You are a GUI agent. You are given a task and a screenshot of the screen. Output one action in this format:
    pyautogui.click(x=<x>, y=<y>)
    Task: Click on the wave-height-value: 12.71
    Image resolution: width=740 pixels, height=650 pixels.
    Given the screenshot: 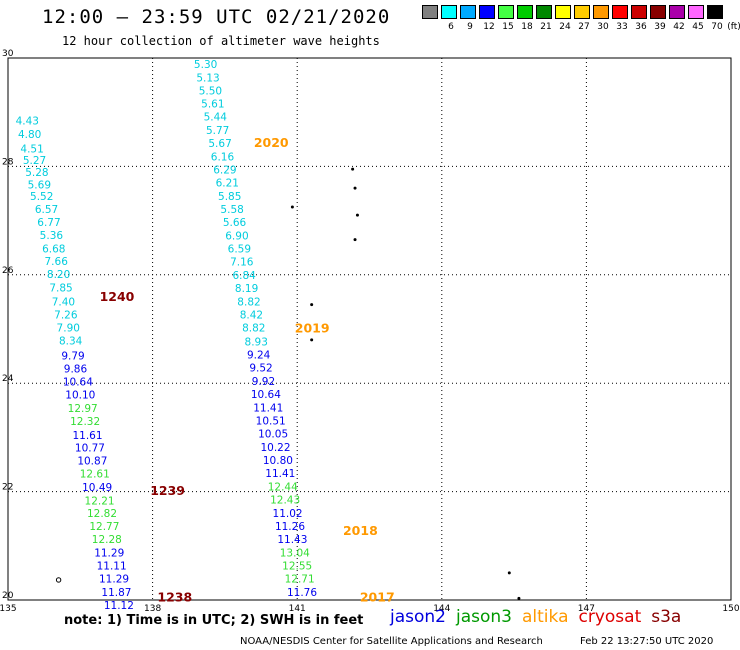 What is the action you would take?
    pyautogui.click(x=300, y=580)
    